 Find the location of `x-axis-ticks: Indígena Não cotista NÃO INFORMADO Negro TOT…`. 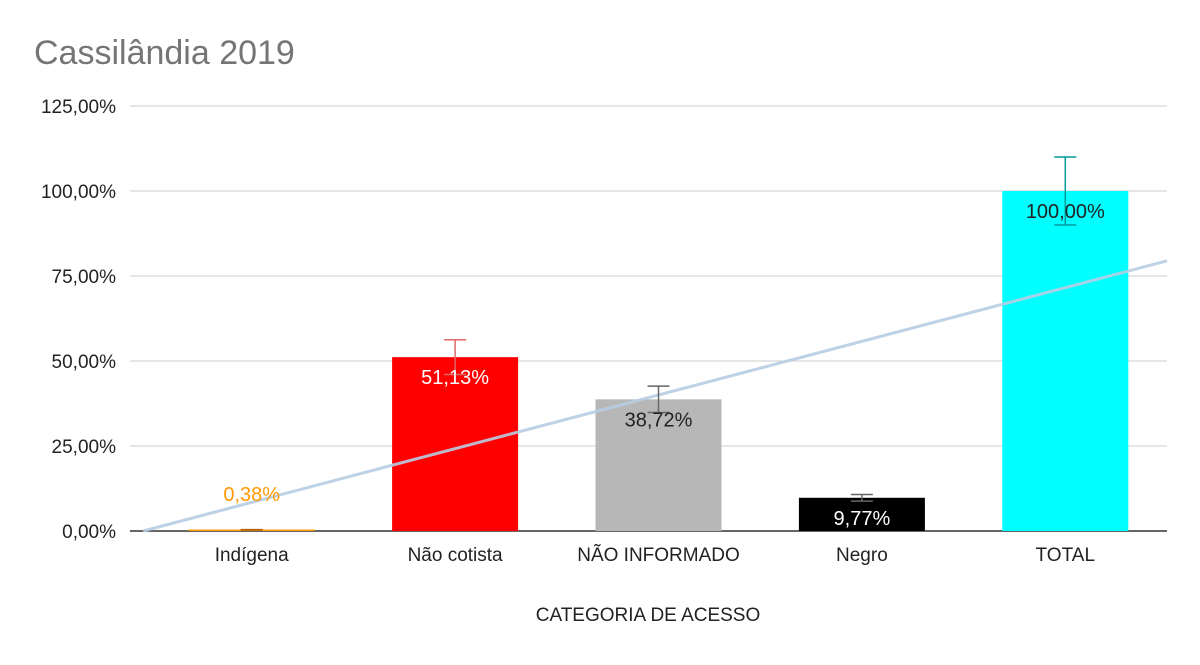

x-axis-ticks: Indígena Não cotista NÃO INFORMADO Negro TOT… is located at coordinates (655, 555).